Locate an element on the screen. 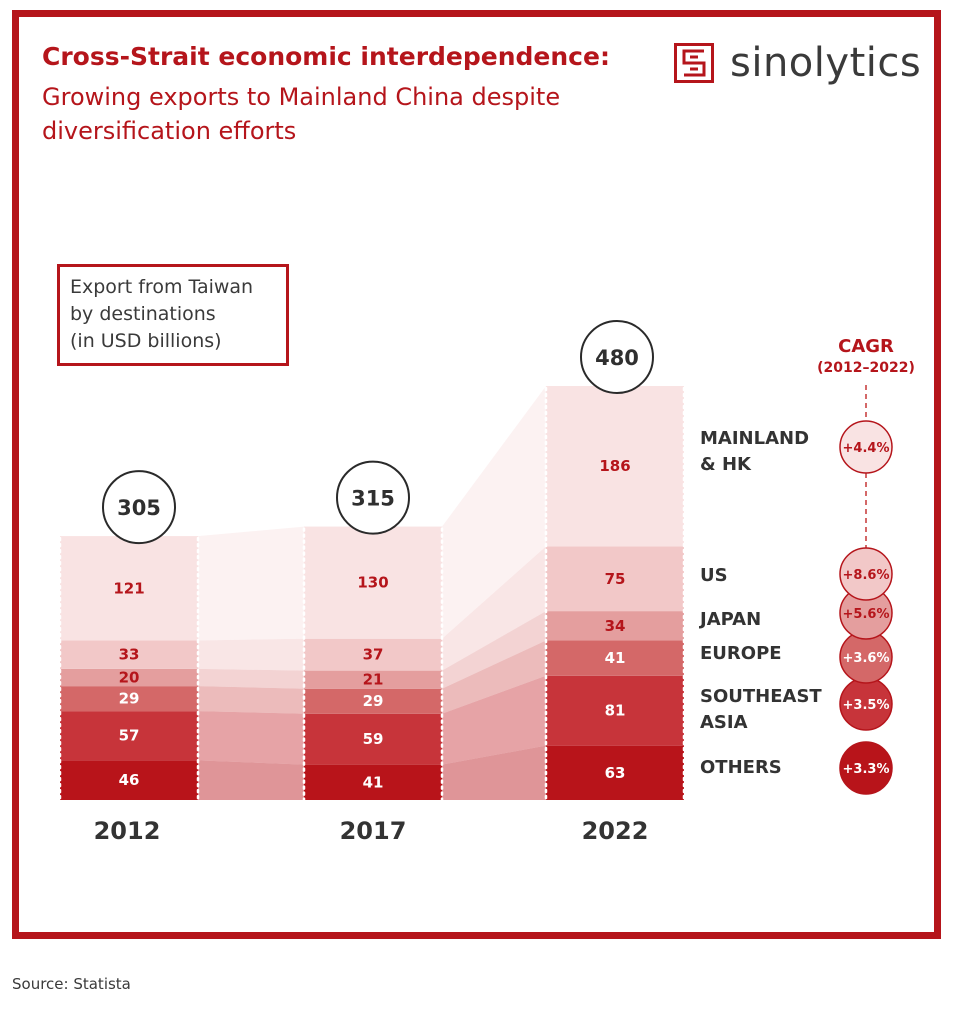 Image resolution: width=963 pixels, height=1024 pixels. value-label-us-2022: 75 is located at coordinates (615, 579).